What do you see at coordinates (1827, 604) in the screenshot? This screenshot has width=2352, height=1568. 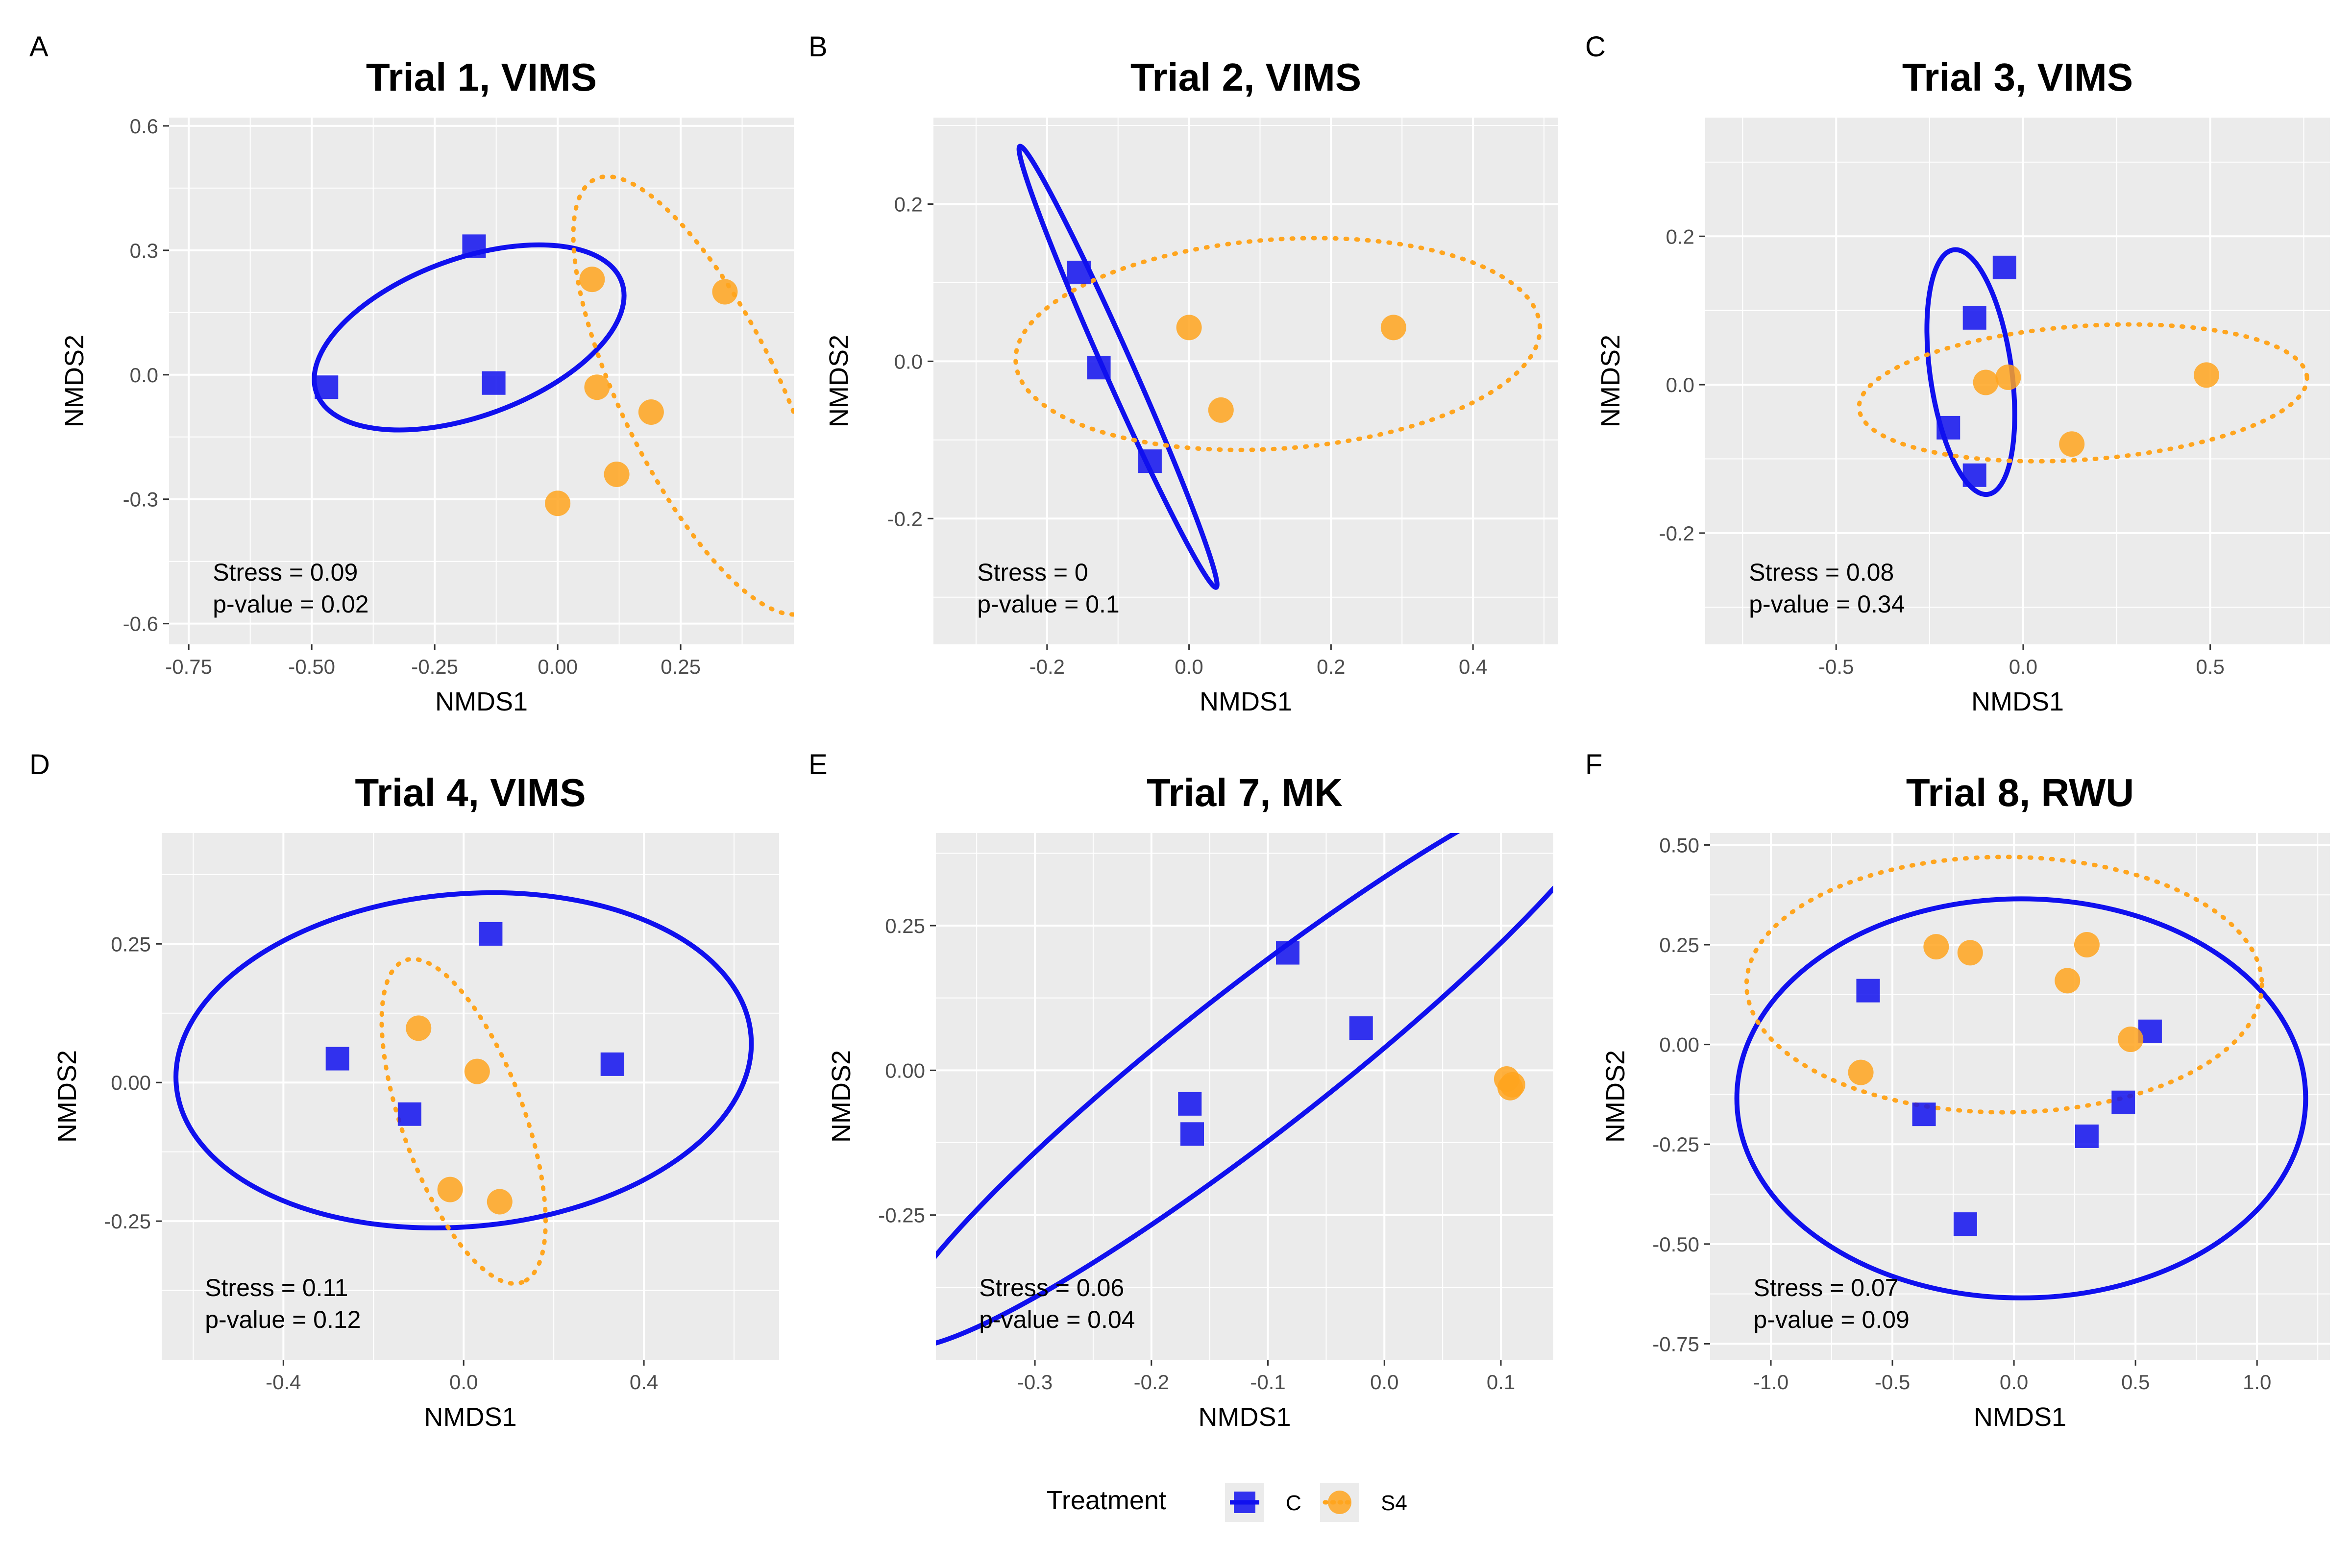 I see `pvalue-annotation: p-value = 0.34` at bounding box center [1827, 604].